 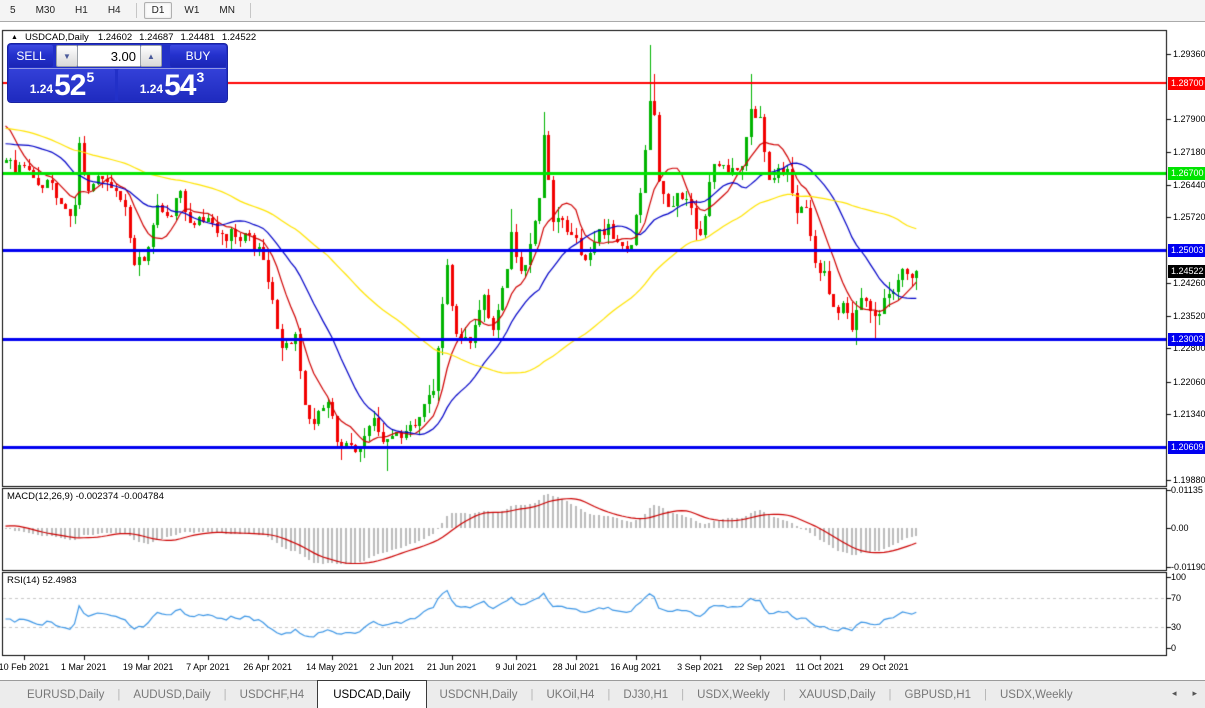 I want to click on timeframe-button-h1: H1, so click(x=81, y=10).